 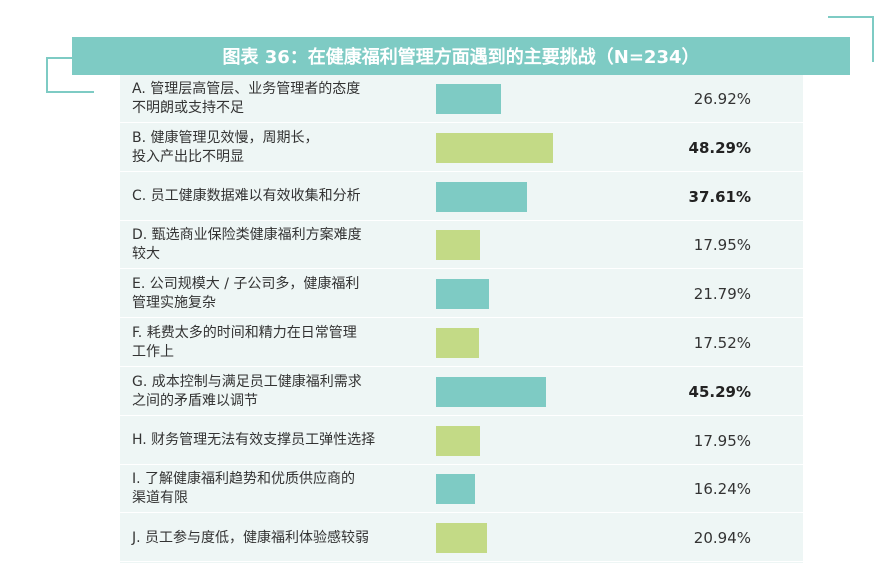 What do you see at coordinates (70, 75) in the screenshot?
I see `decorative-frame-left` at bounding box center [70, 75].